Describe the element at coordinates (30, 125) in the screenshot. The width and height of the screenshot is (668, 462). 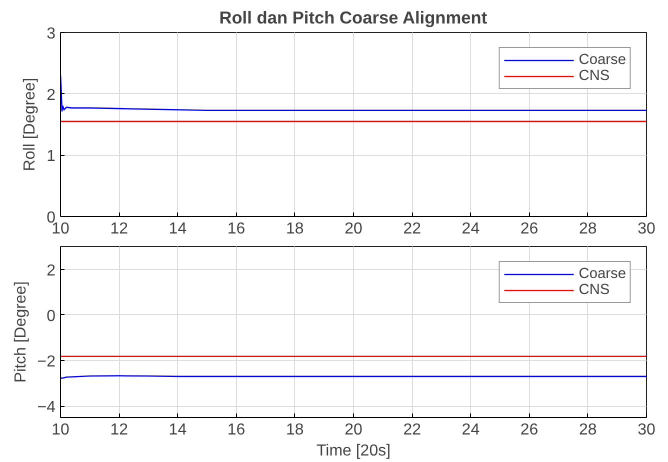
I see `y-axis-title: Roll [Degree]` at that location.